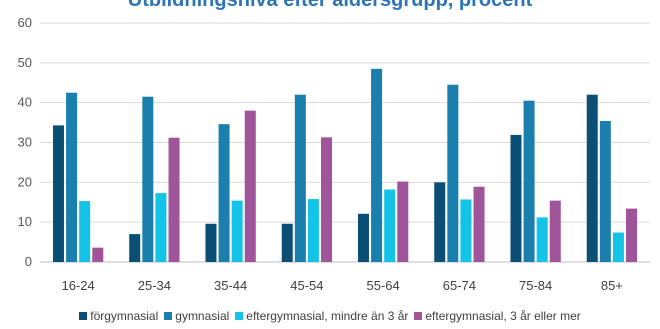 Image resolution: width=660 pixels, height=329 pixels. Describe the element at coordinates (459, 285) in the screenshot. I see `x-tick-label: 65-74` at that location.